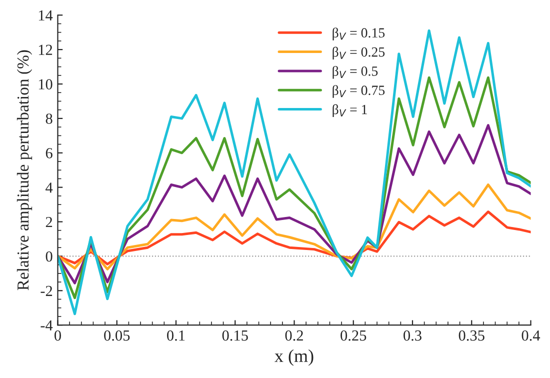  What do you see at coordinates (57, 335) in the screenshot?
I see `x-tick-label: 0` at bounding box center [57, 335].